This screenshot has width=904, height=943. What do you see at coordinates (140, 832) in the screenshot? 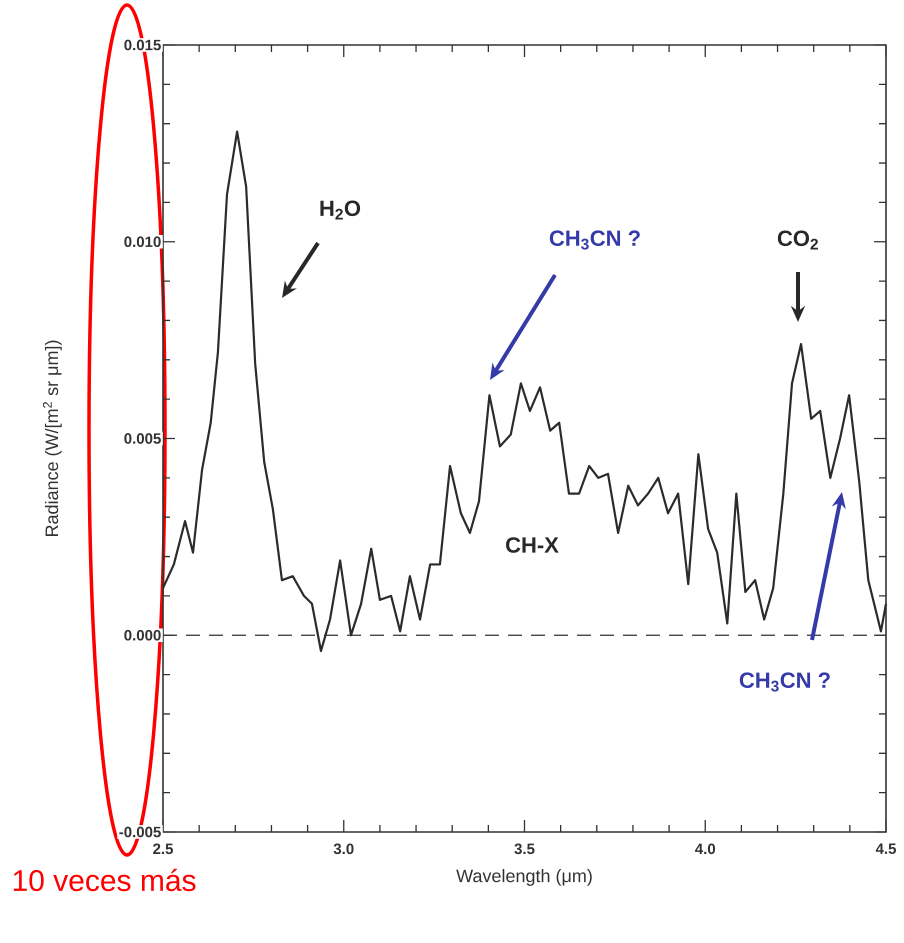
I see `y-tick-label: -0.005` at bounding box center [140, 832].